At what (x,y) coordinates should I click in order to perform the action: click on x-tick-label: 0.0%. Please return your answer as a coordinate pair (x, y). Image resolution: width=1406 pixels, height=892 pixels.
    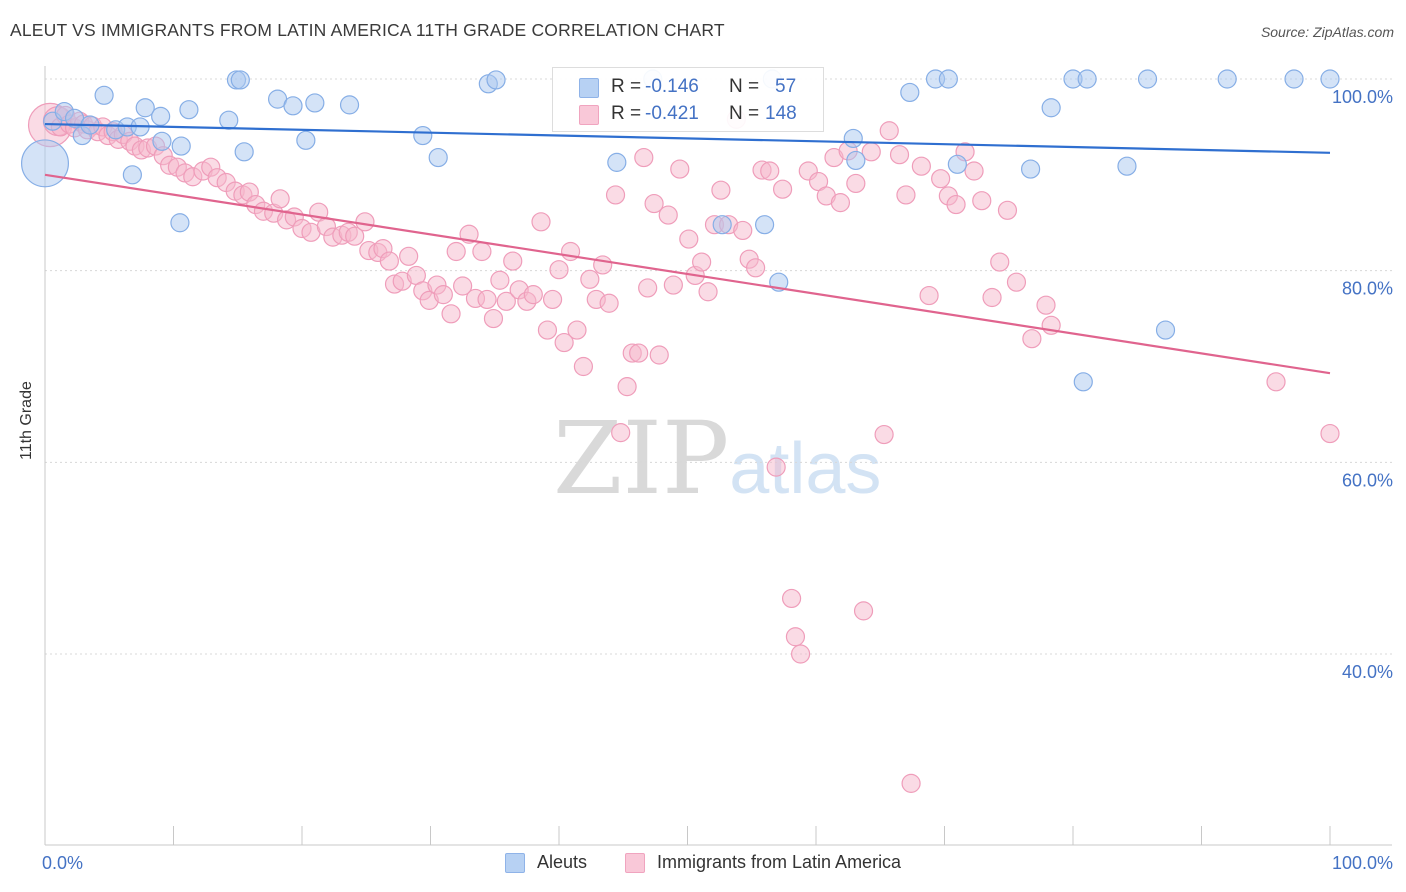
    Looking at the image, I should click on (62, 863).